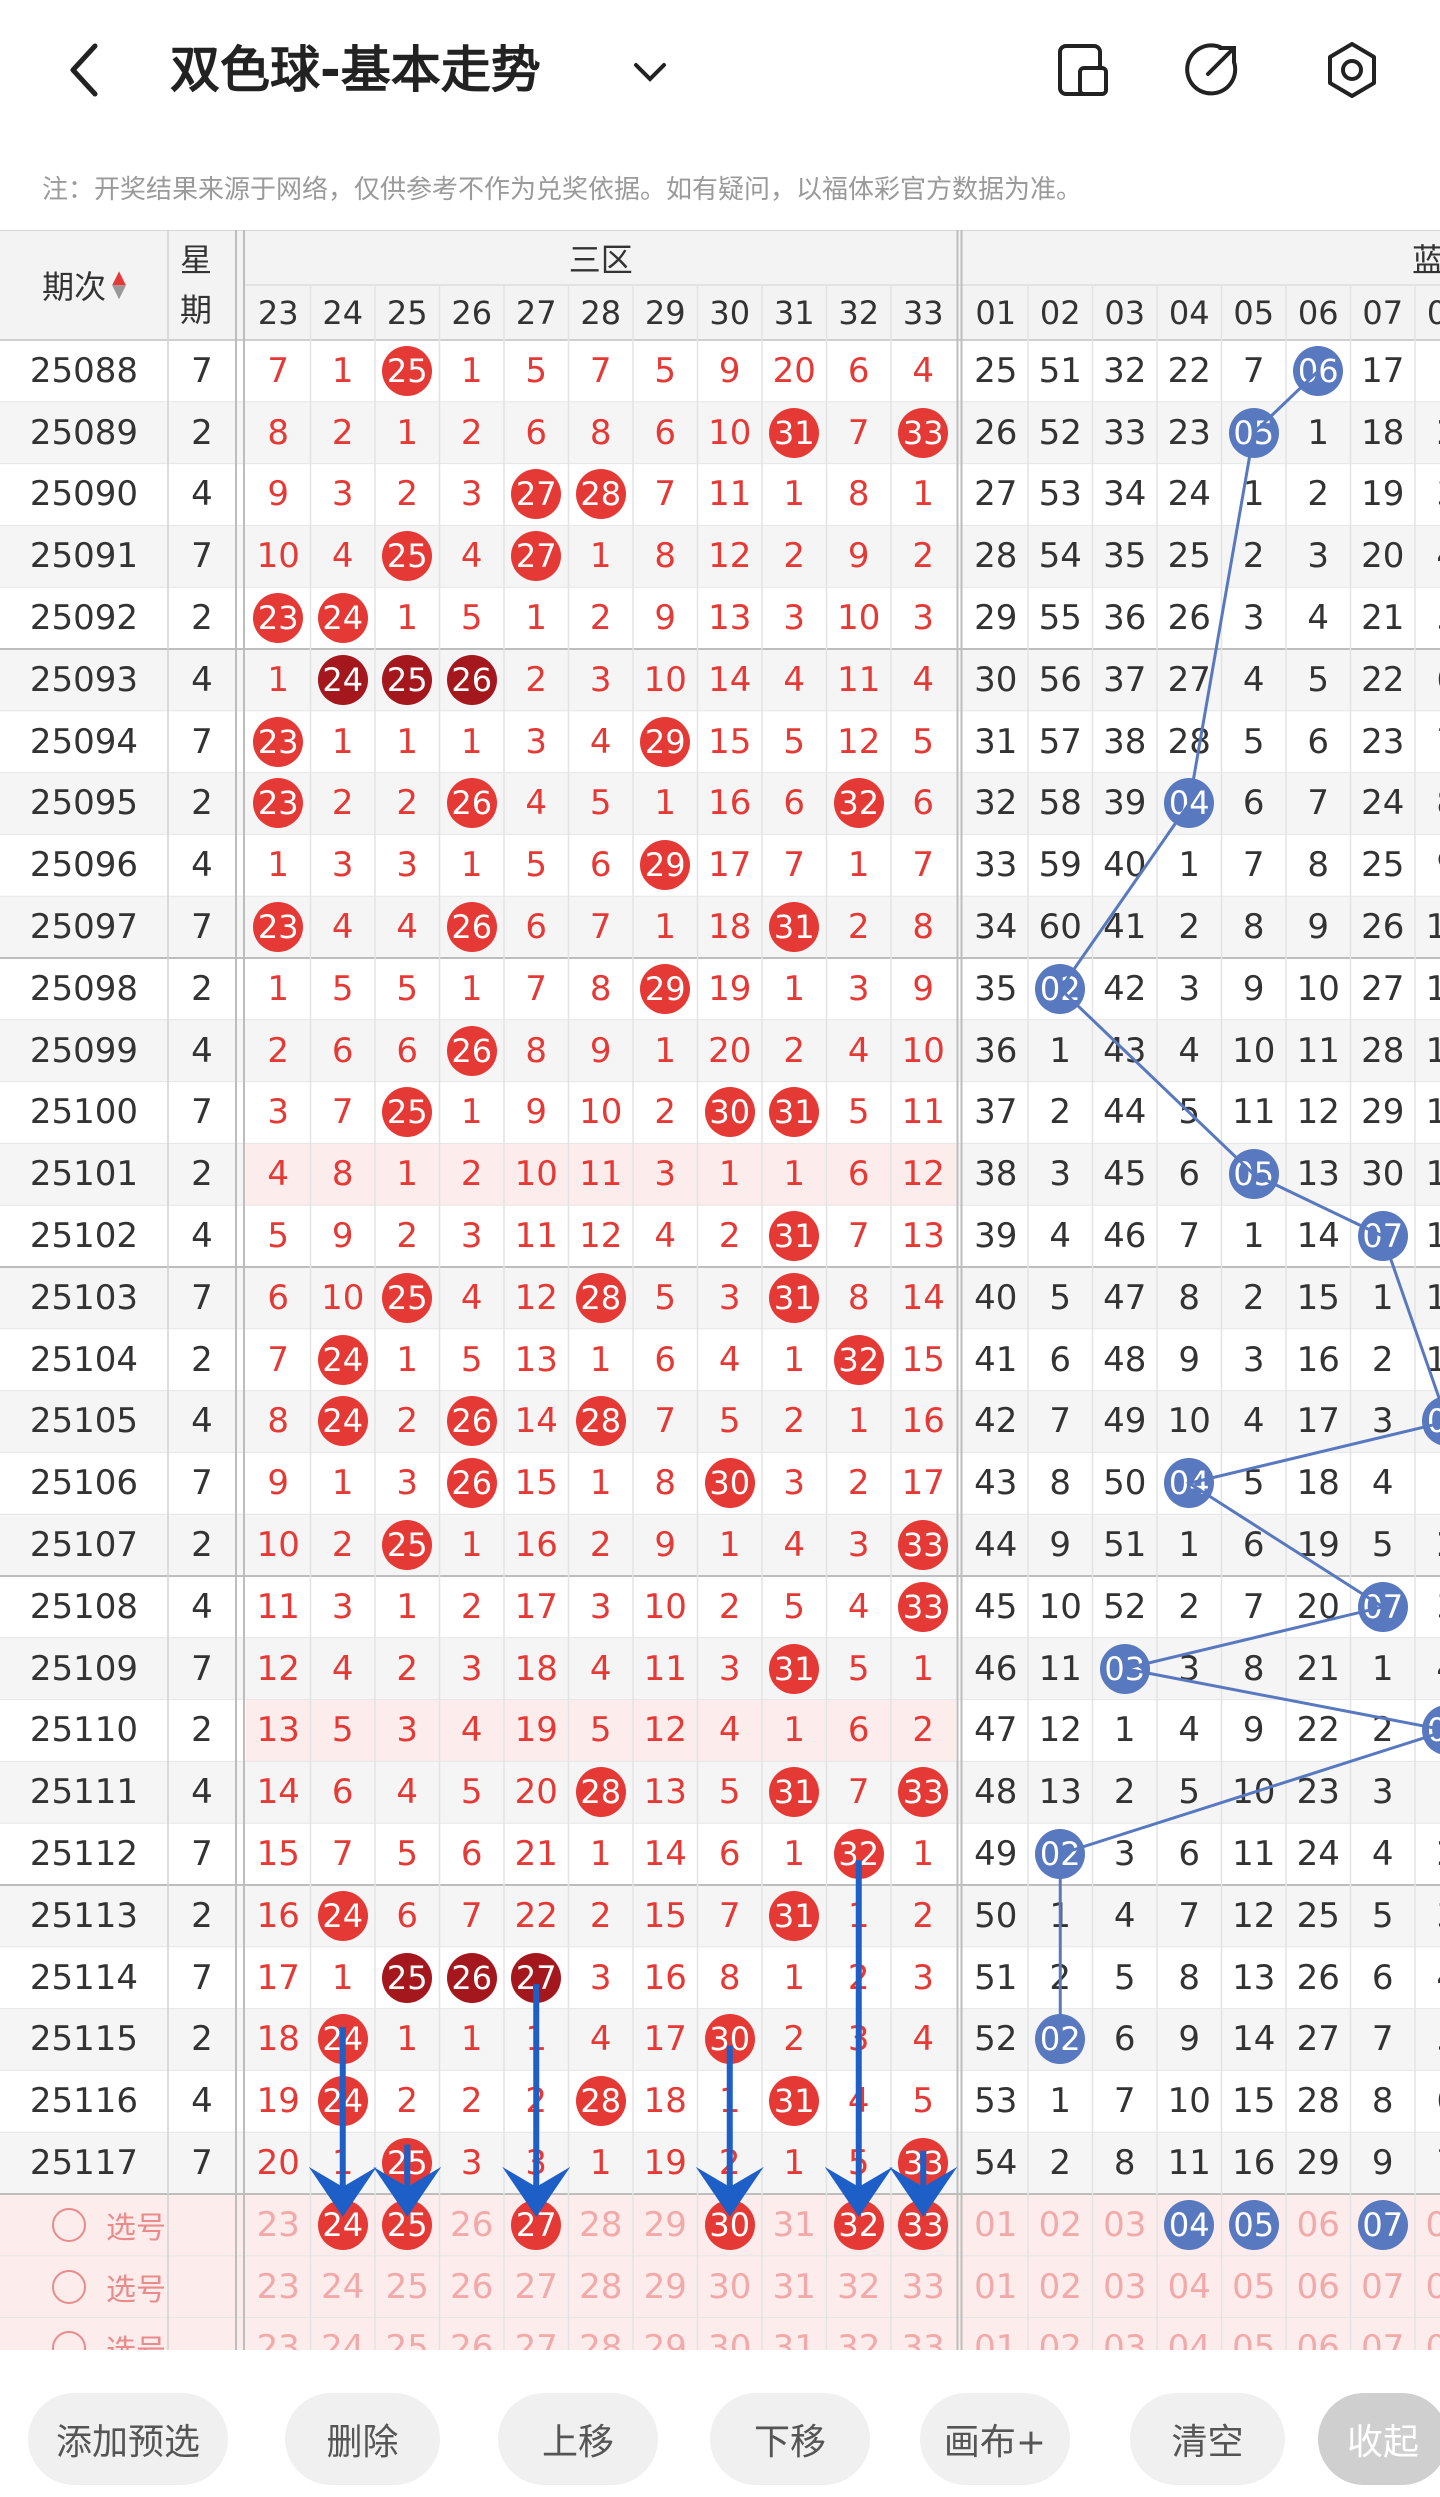 The width and height of the screenshot is (1440, 2497). Describe the element at coordinates (1207, 2439) in the screenshot. I see `footer-button-5: 清空` at that location.